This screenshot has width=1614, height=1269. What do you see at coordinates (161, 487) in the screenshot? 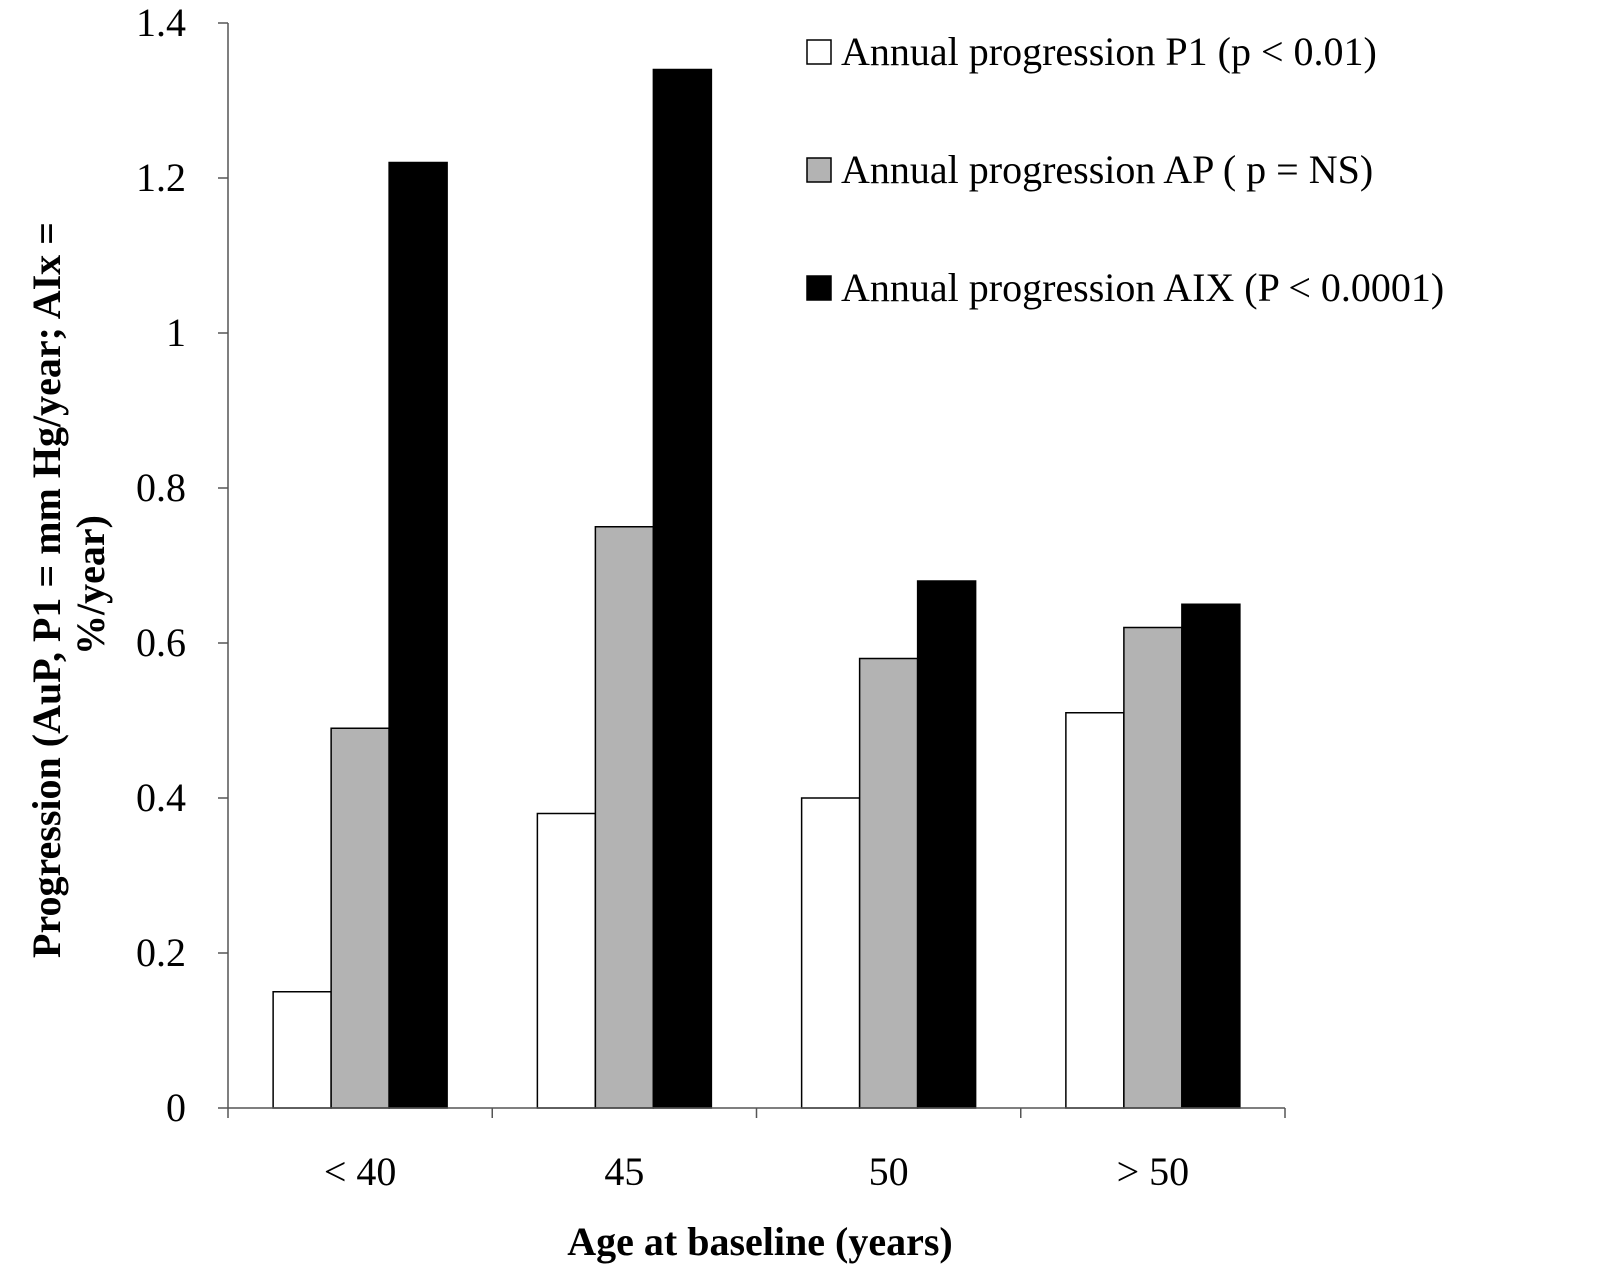
I see `y-tick-label: 0.8` at bounding box center [161, 487].